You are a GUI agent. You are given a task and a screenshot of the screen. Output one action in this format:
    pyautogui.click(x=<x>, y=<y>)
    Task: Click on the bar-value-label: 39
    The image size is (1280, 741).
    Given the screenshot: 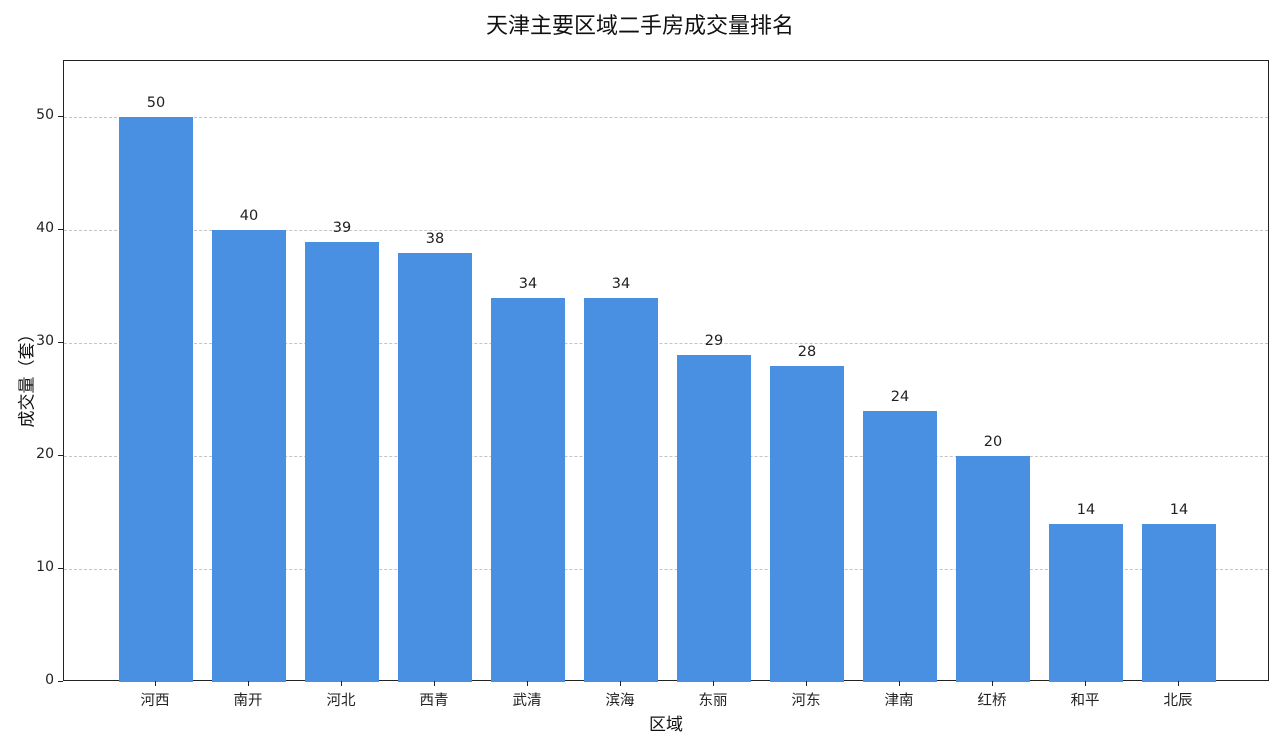 What is the action you would take?
    pyautogui.click(x=342, y=227)
    